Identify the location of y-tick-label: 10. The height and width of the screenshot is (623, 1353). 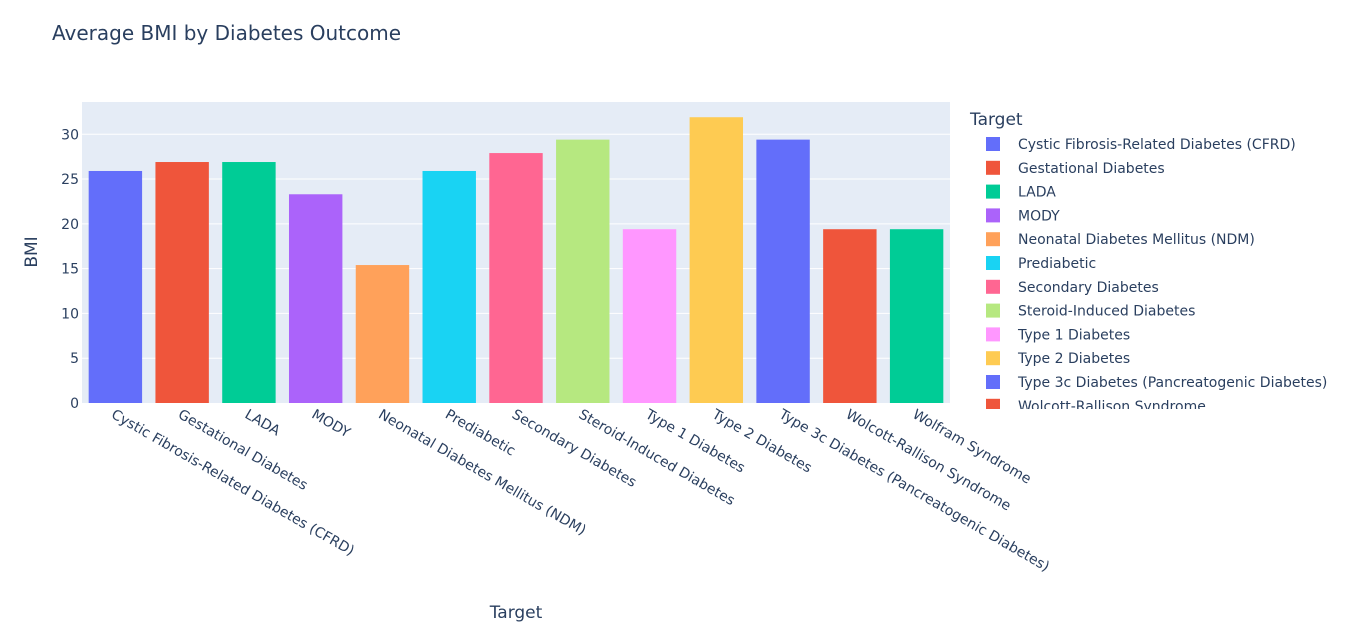
(70, 314).